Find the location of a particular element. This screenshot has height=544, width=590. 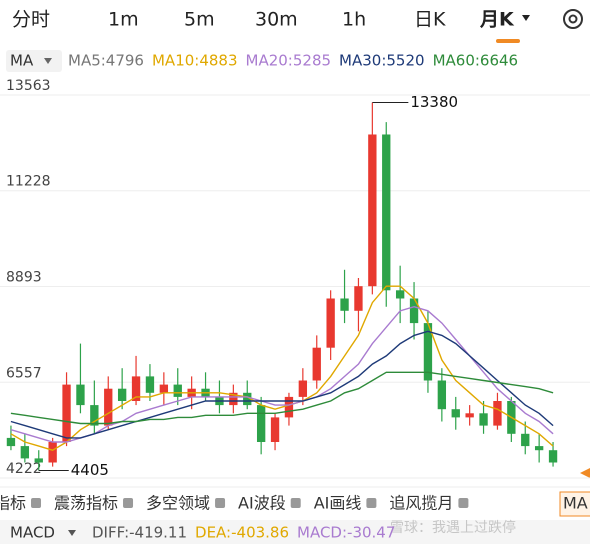

tab: 5m is located at coordinates (199, 20).